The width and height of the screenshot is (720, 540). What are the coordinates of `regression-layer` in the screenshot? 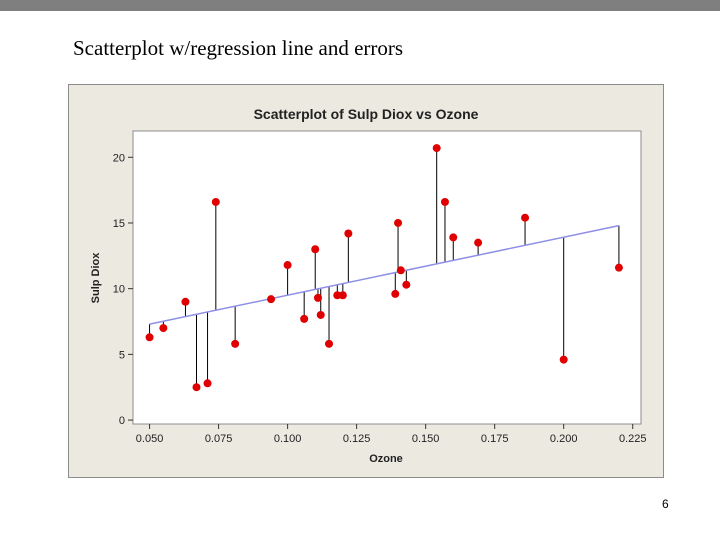 It's located at (384, 274).